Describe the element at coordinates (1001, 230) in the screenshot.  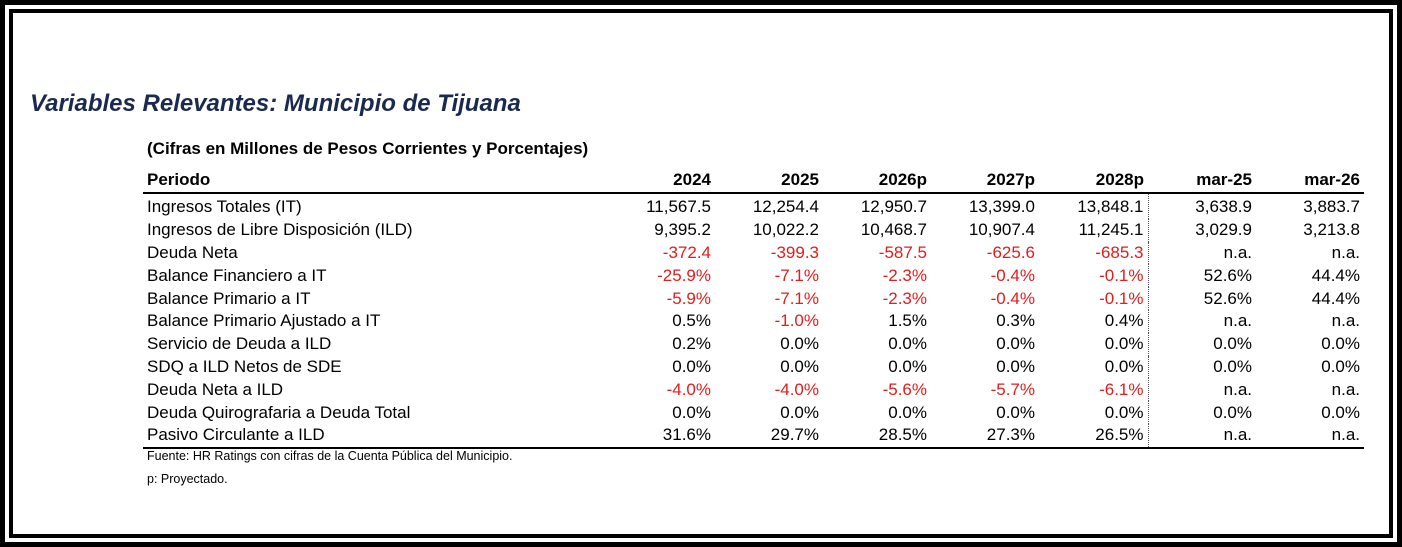
I see `table-cell: 10,907.4` at that location.